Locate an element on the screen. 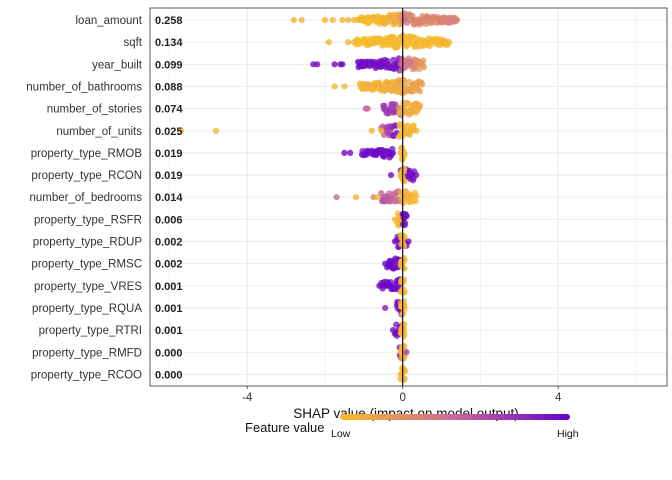 Image resolution: width=672 pixels, height=480 pixels. legend-low-label: Low is located at coordinates (341, 434).